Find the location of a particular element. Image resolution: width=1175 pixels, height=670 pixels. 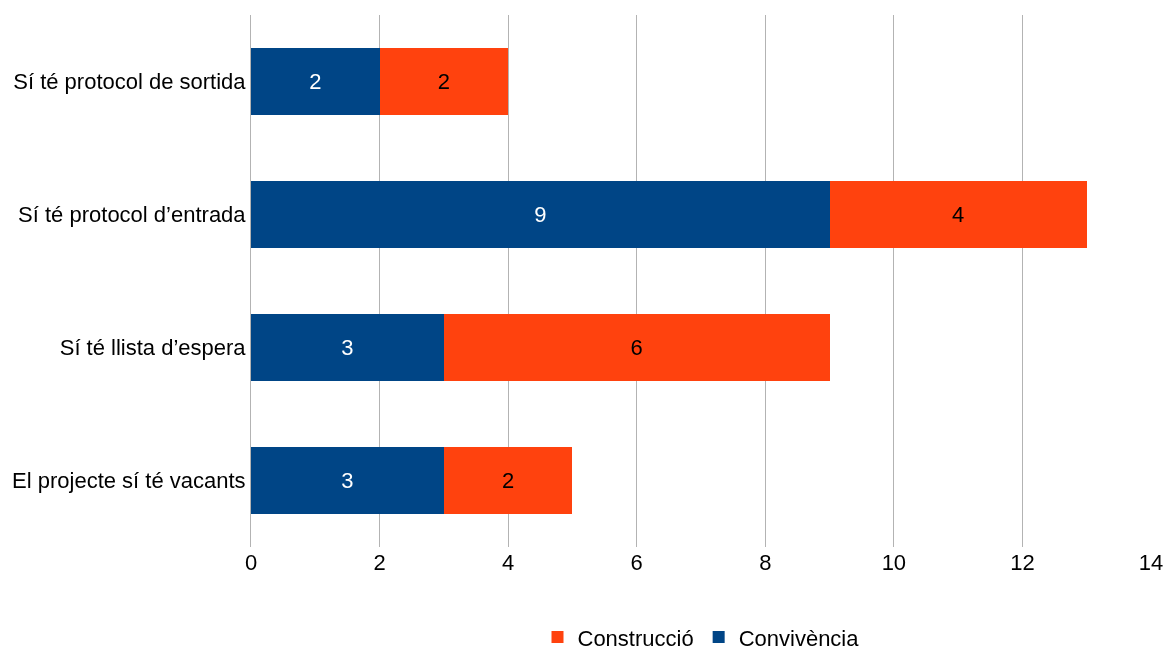

data-label: 6 is located at coordinates (636, 347).